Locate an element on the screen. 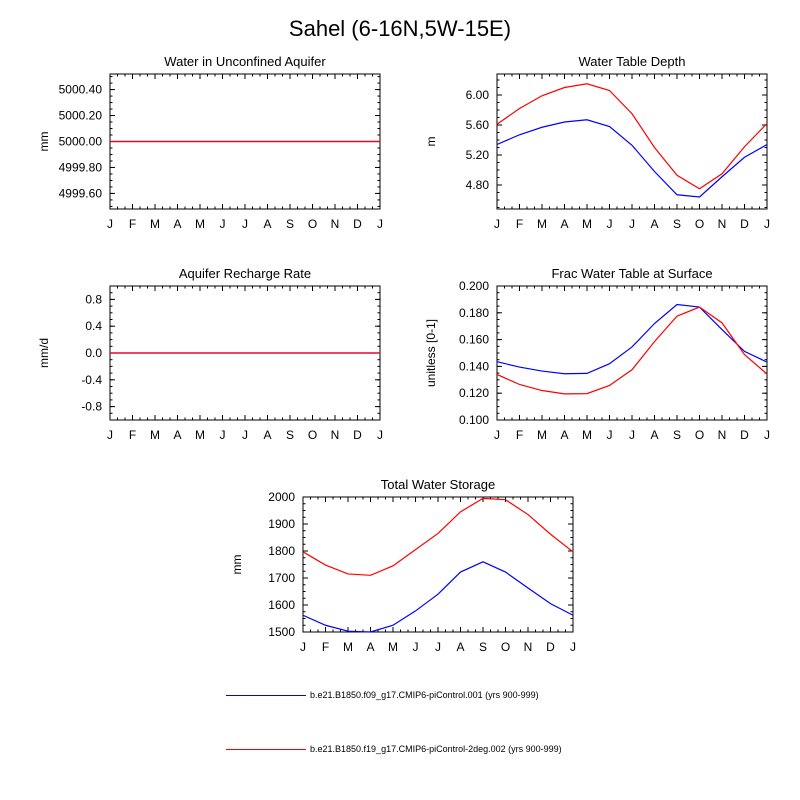  chart-title: Frac Water Table at Surface is located at coordinates (631, 273).